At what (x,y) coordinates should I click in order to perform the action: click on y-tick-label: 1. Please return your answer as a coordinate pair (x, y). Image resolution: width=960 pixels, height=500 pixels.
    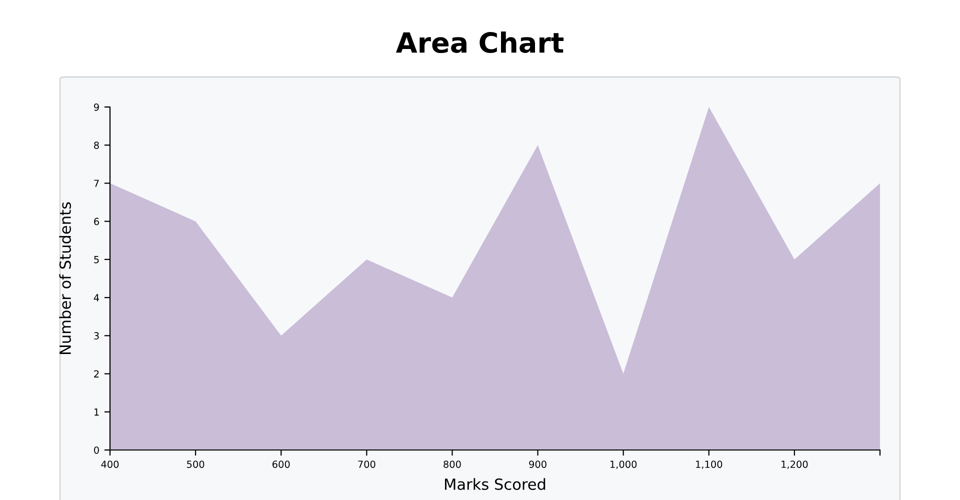
    Looking at the image, I should click on (96, 412).